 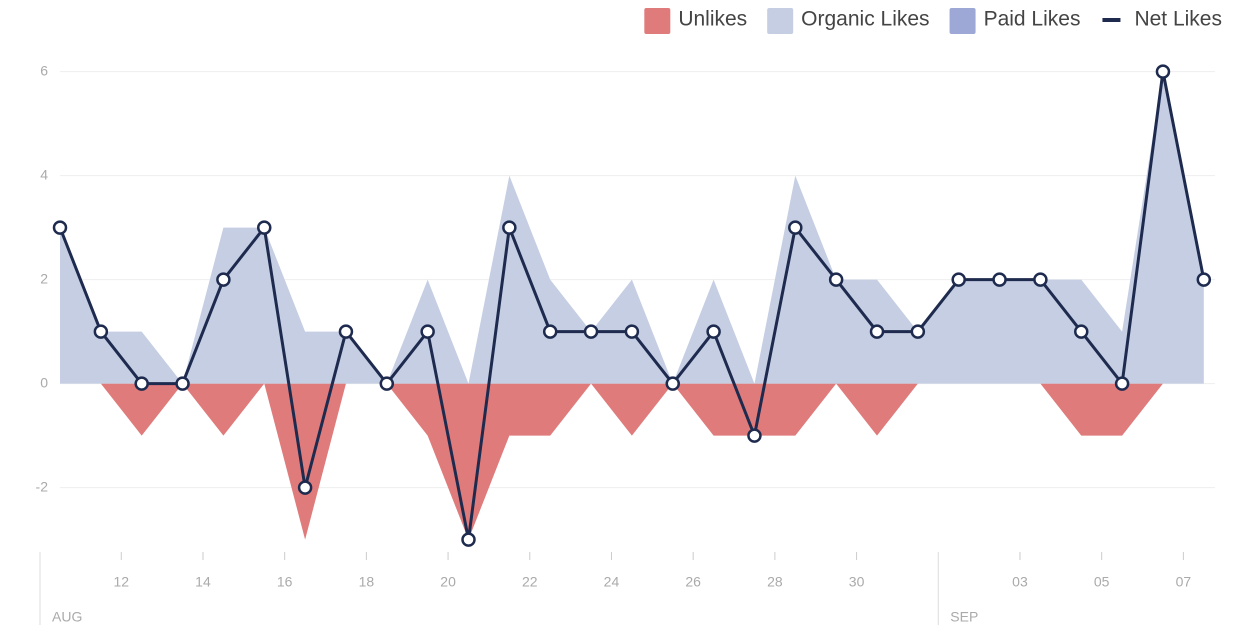 What do you see at coordinates (44, 382) in the screenshot?
I see `y-tick-label: 0` at bounding box center [44, 382].